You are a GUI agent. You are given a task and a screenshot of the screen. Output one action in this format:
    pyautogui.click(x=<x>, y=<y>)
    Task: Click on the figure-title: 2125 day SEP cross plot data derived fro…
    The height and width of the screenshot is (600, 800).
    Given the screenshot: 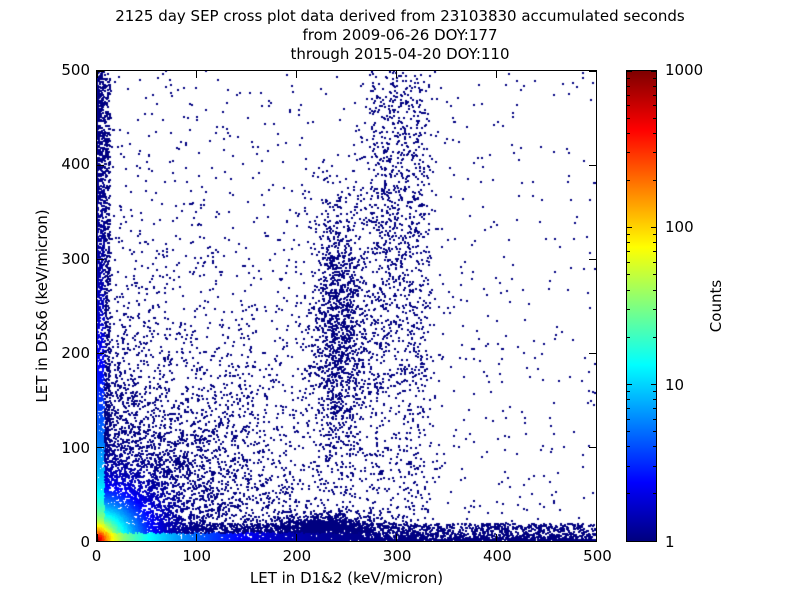 What is the action you would take?
    pyautogui.click(x=400, y=35)
    